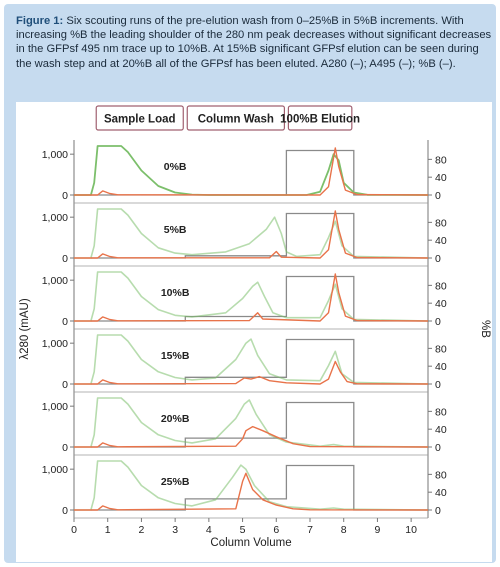 The image size is (500, 567). What do you see at coordinates (441, 160) in the screenshot?
I see `panel-0pct-b-right-tick-label: 80` at bounding box center [441, 160].